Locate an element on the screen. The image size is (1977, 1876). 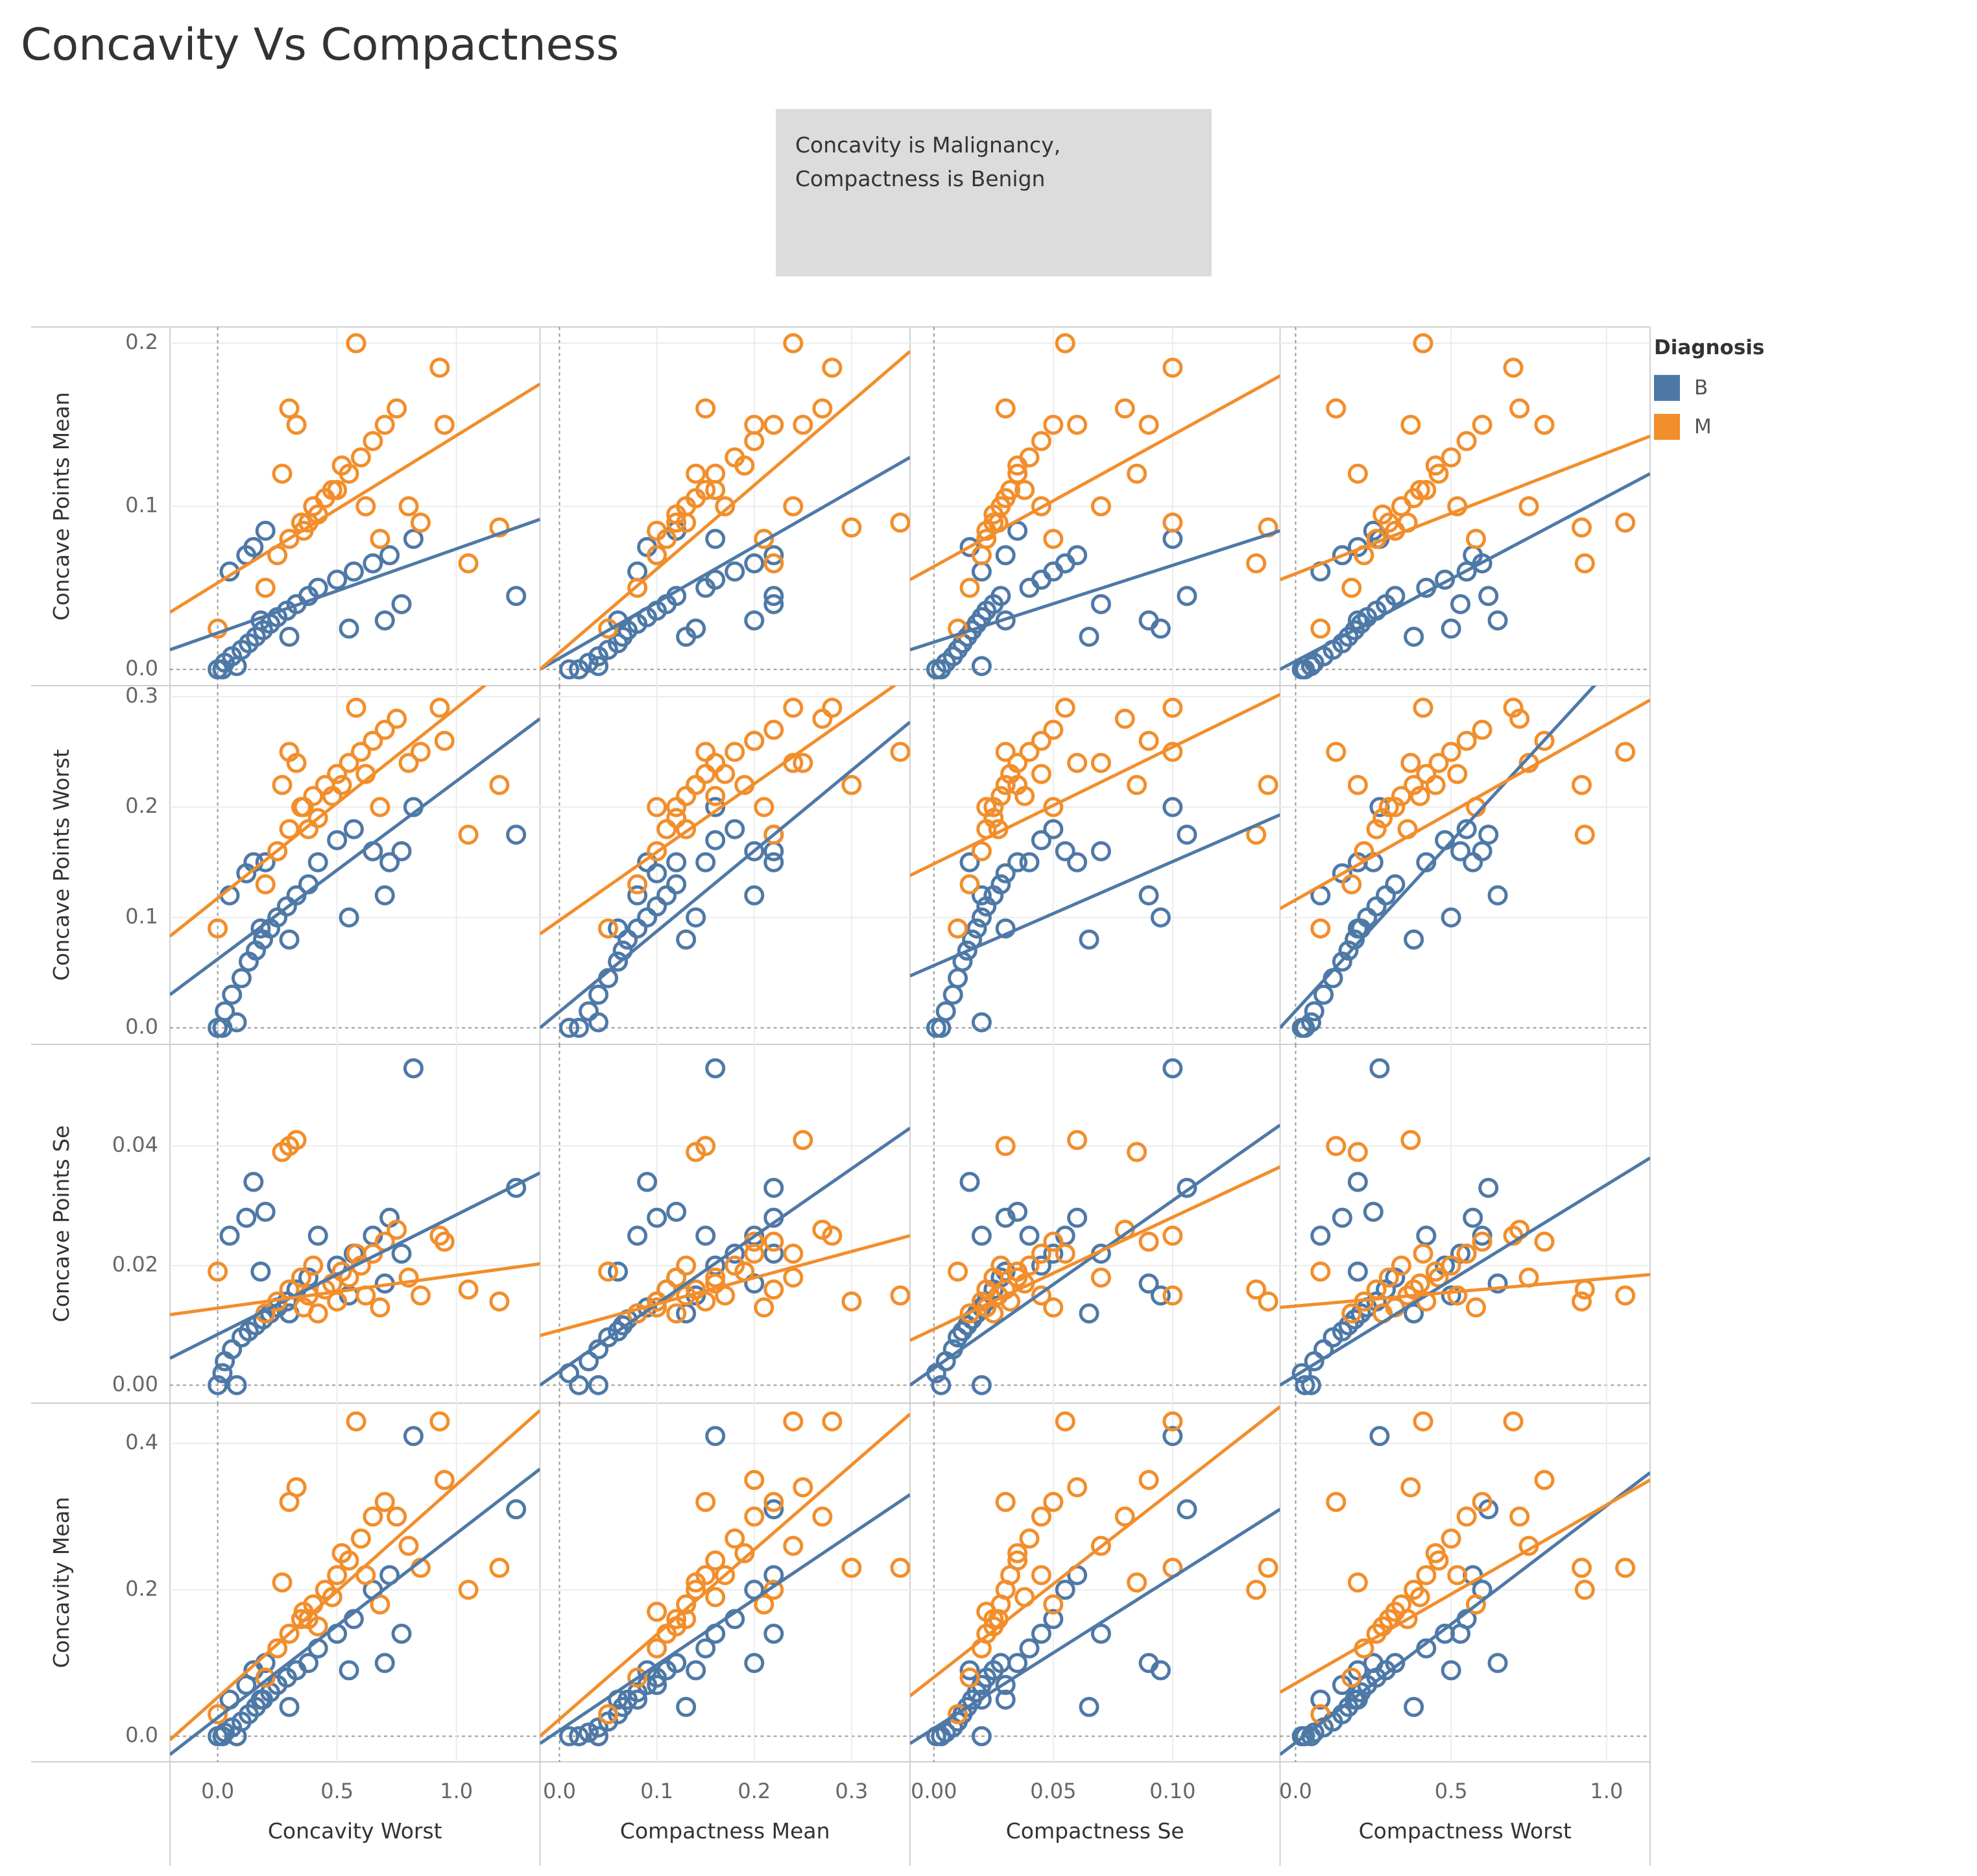
legend-item-m: M is located at coordinates (1709, 427).